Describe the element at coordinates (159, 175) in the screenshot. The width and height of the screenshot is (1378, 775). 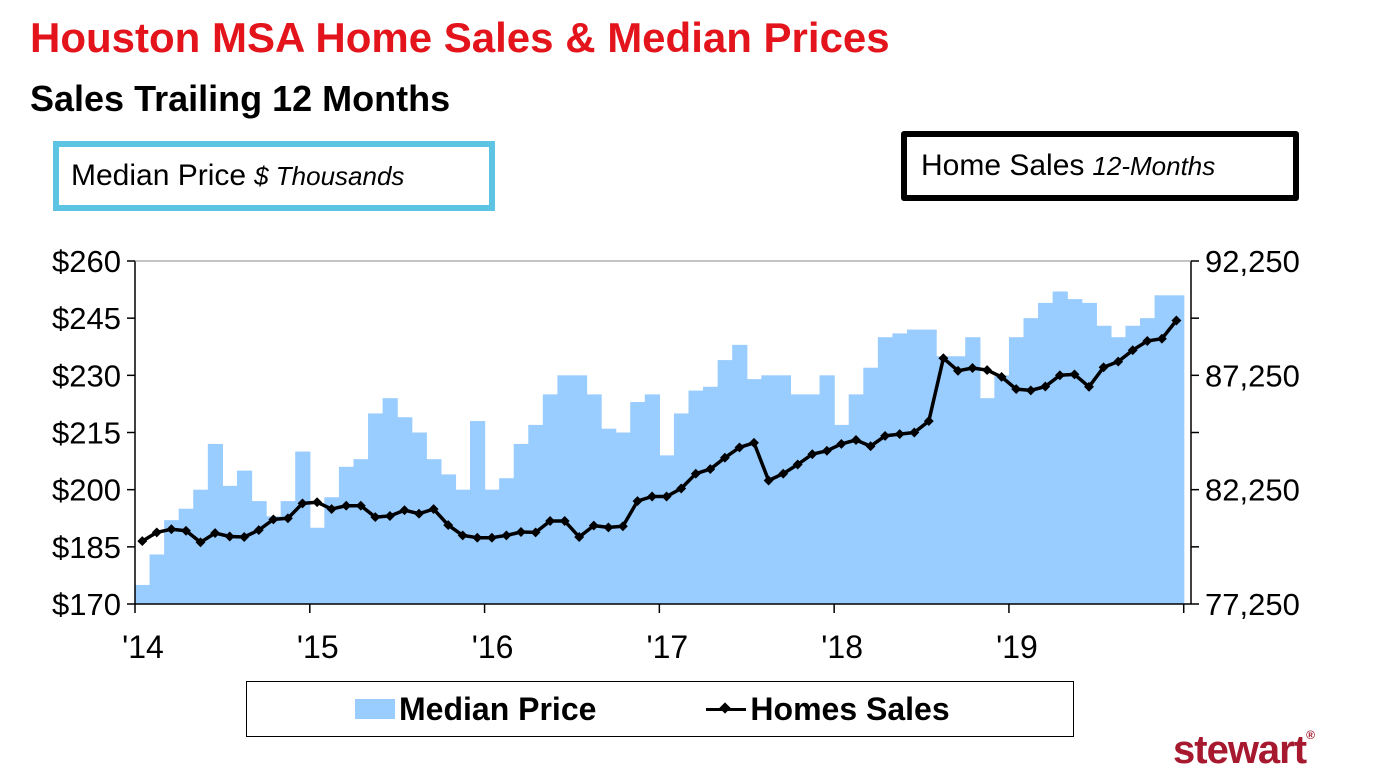
I see `left-axis-label: Median Price` at that location.